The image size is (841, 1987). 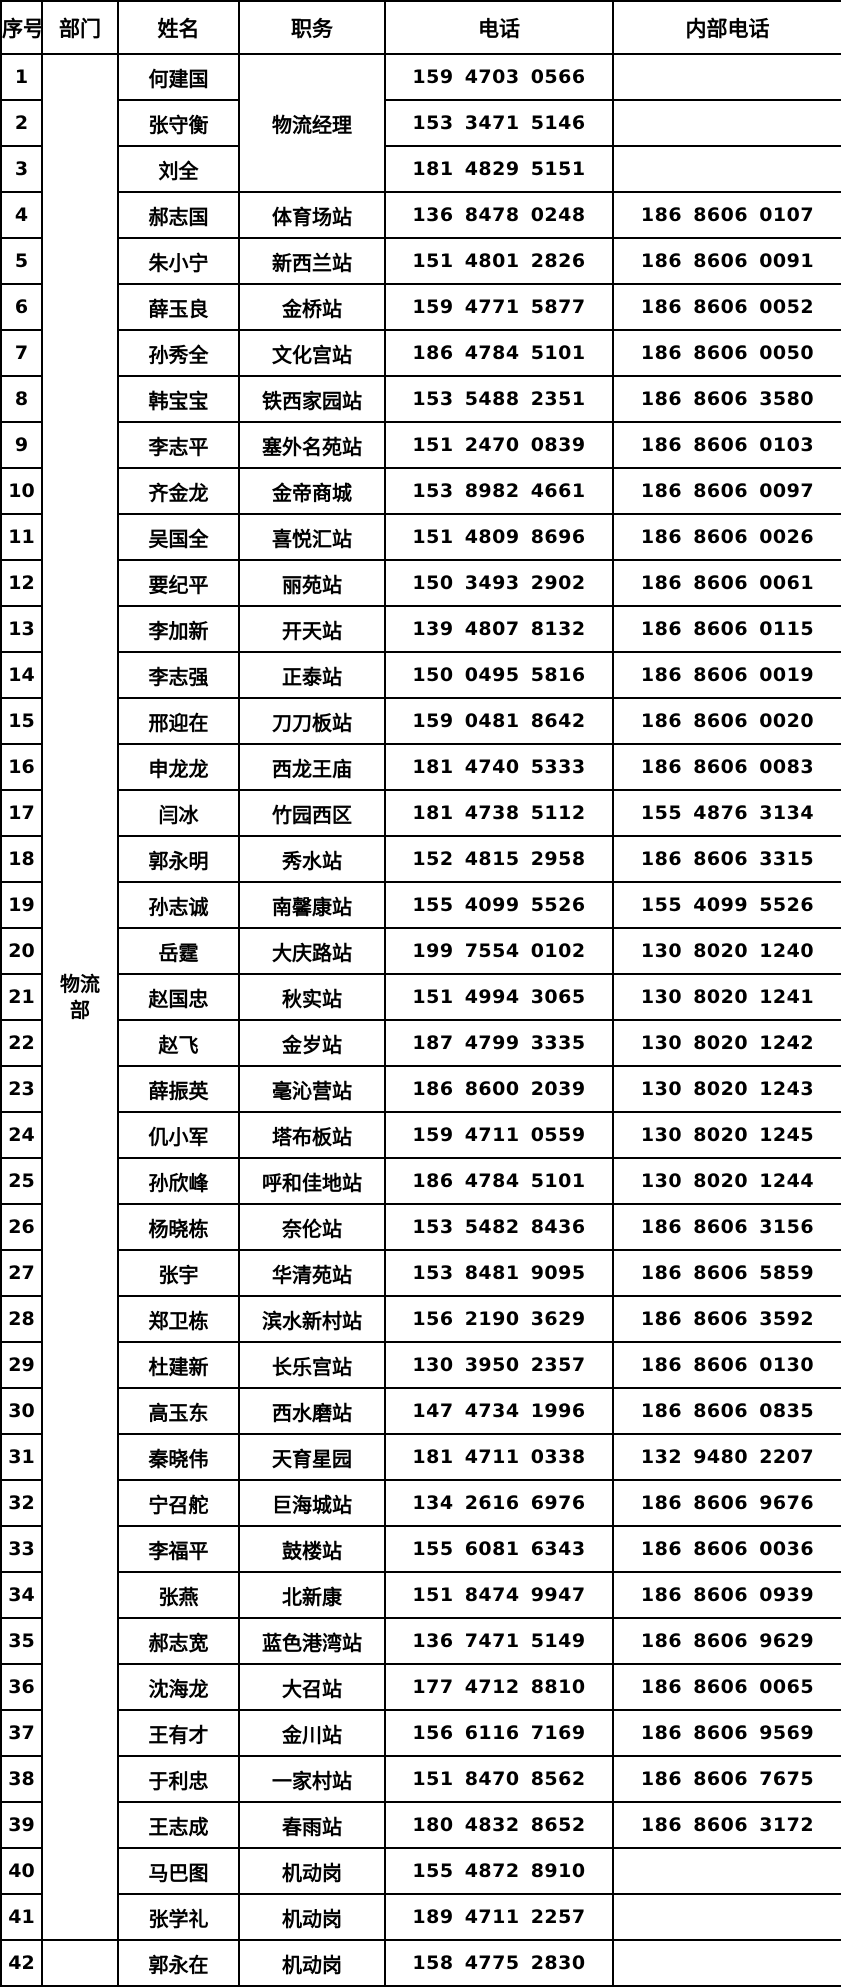 I want to click on cell-phone: 153 5488 2351, so click(x=499, y=399).